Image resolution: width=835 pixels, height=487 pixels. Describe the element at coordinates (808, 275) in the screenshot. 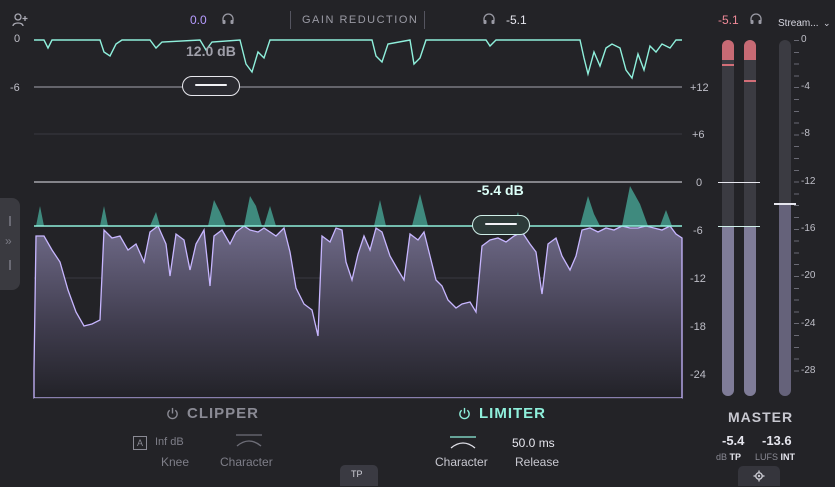

I see `master-scale-label: -20` at that location.